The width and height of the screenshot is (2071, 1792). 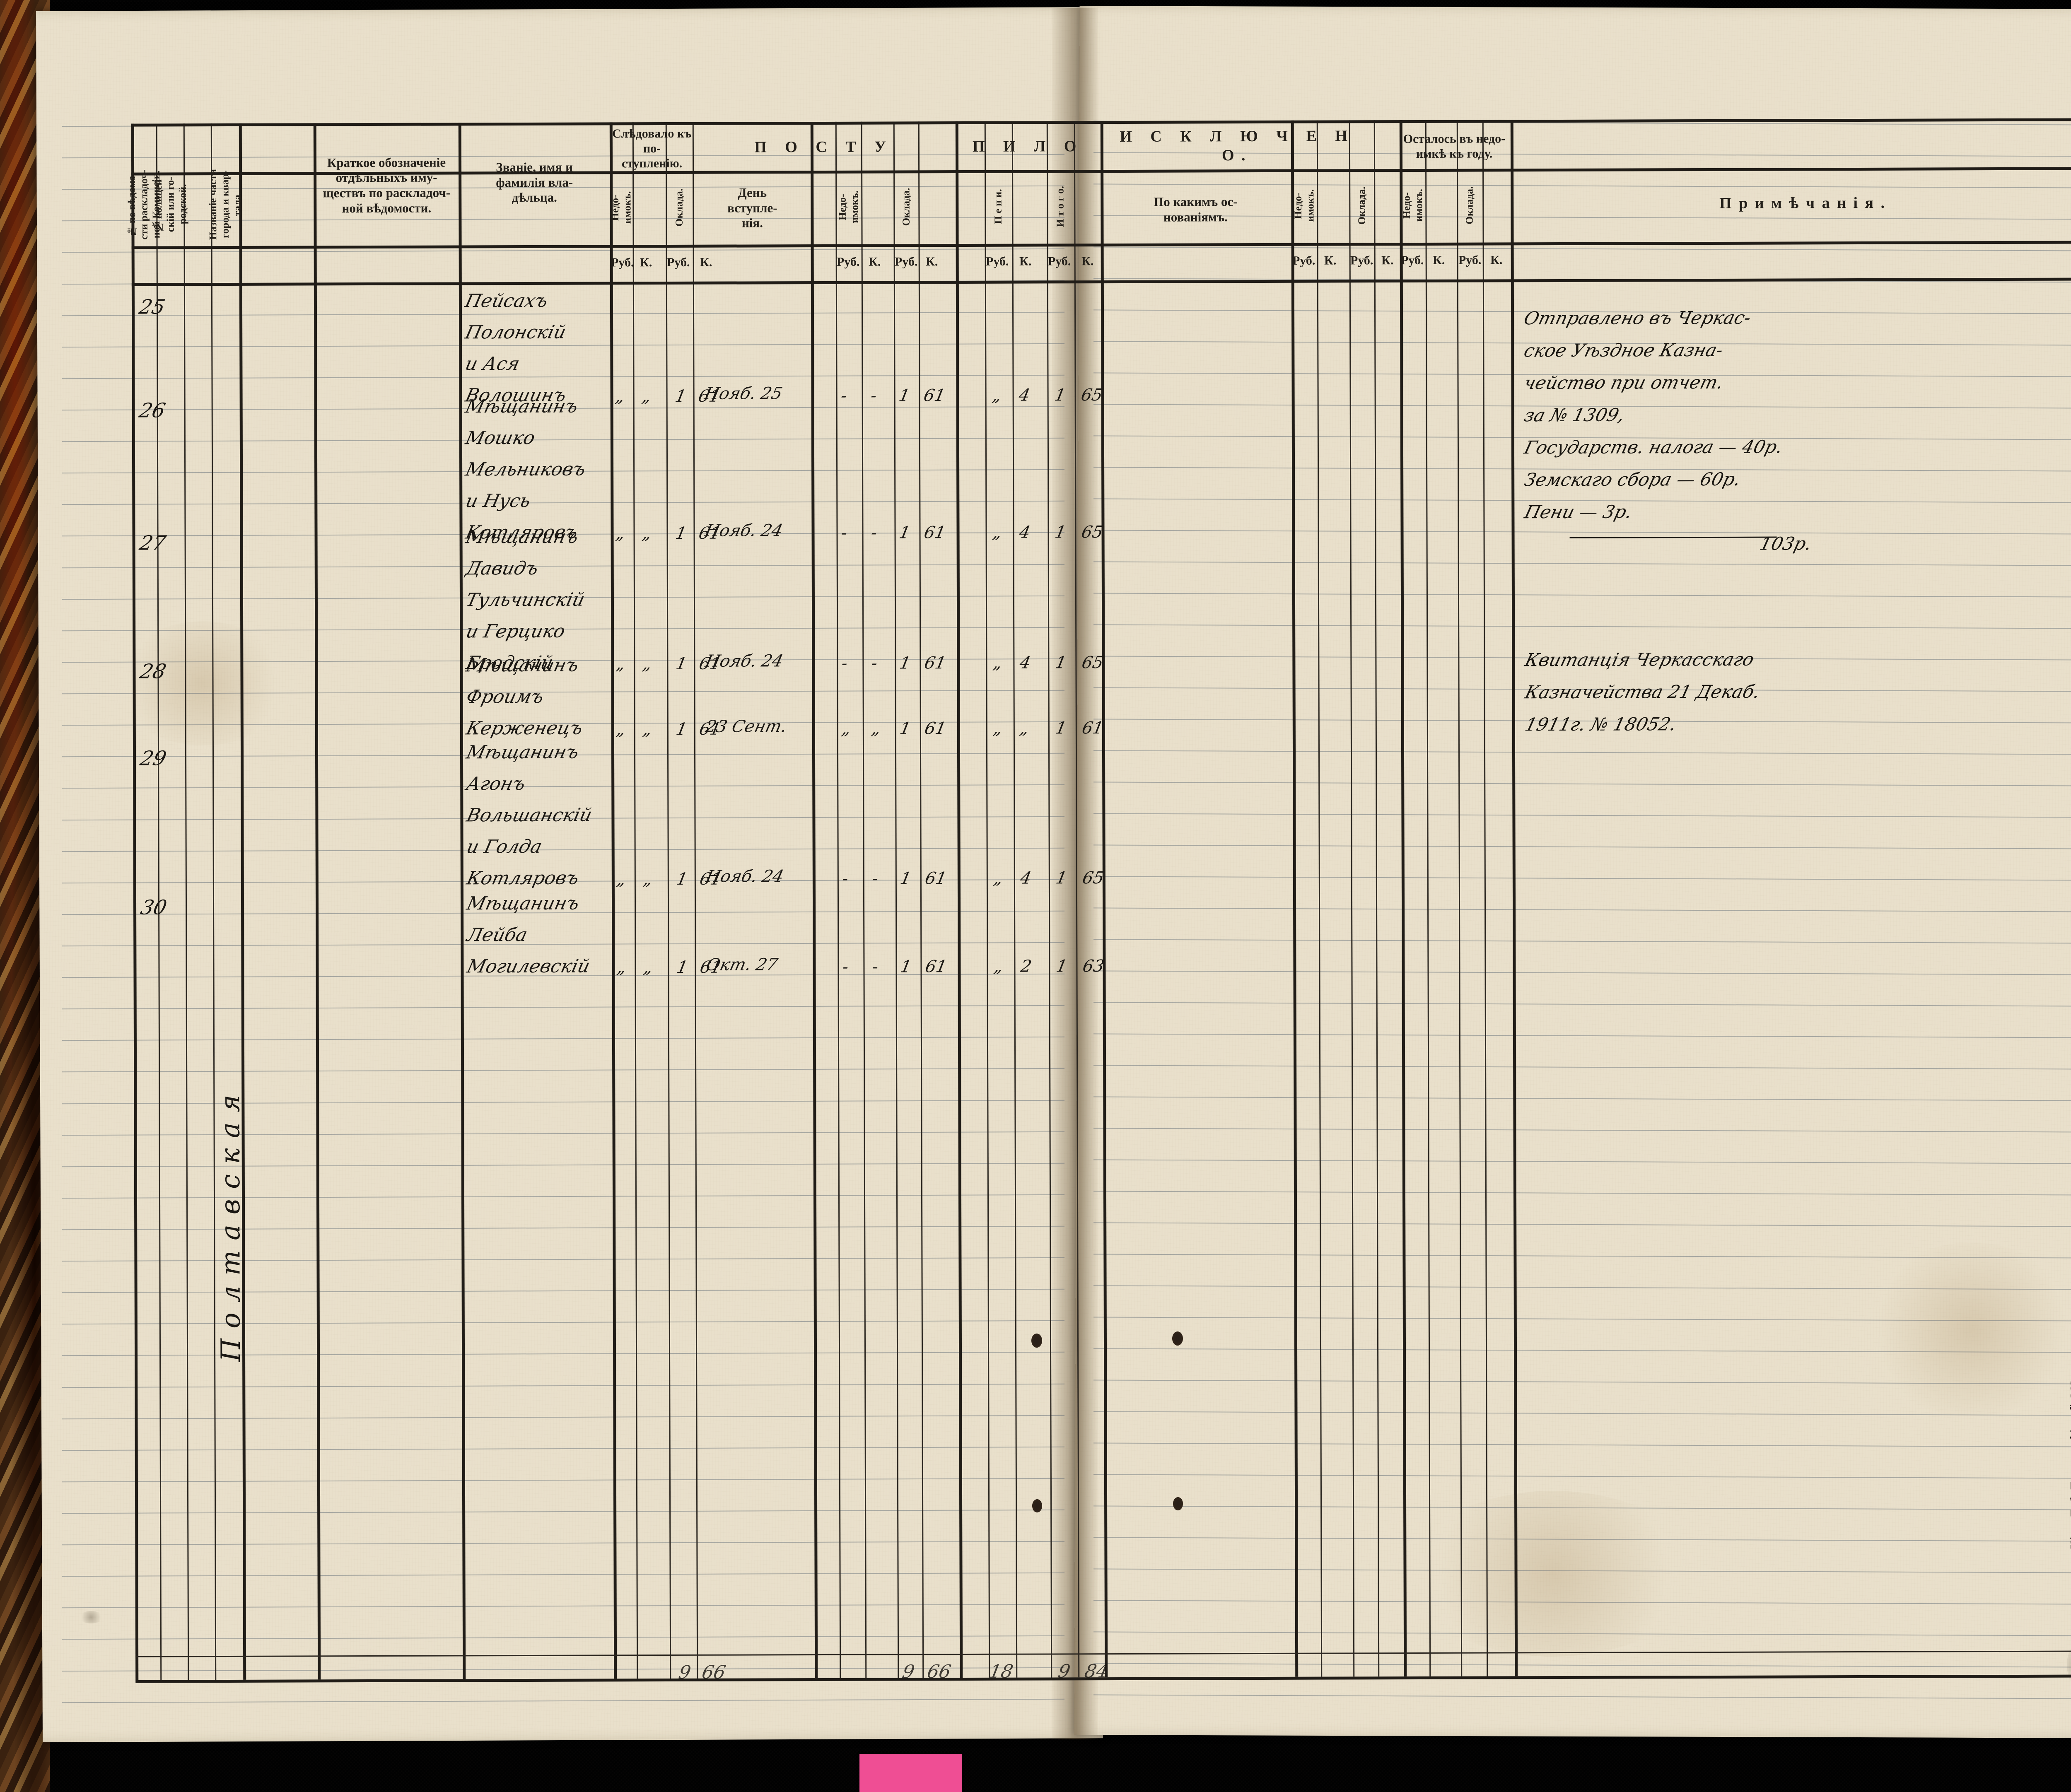 I want to click on remark-line: Государств. налога — 40р., so click(x=1654, y=447).